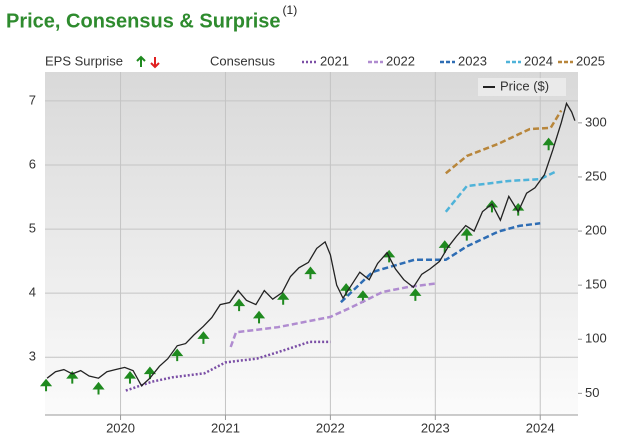  I want to click on legend-label: EPS Surprise, so click(84, 60).